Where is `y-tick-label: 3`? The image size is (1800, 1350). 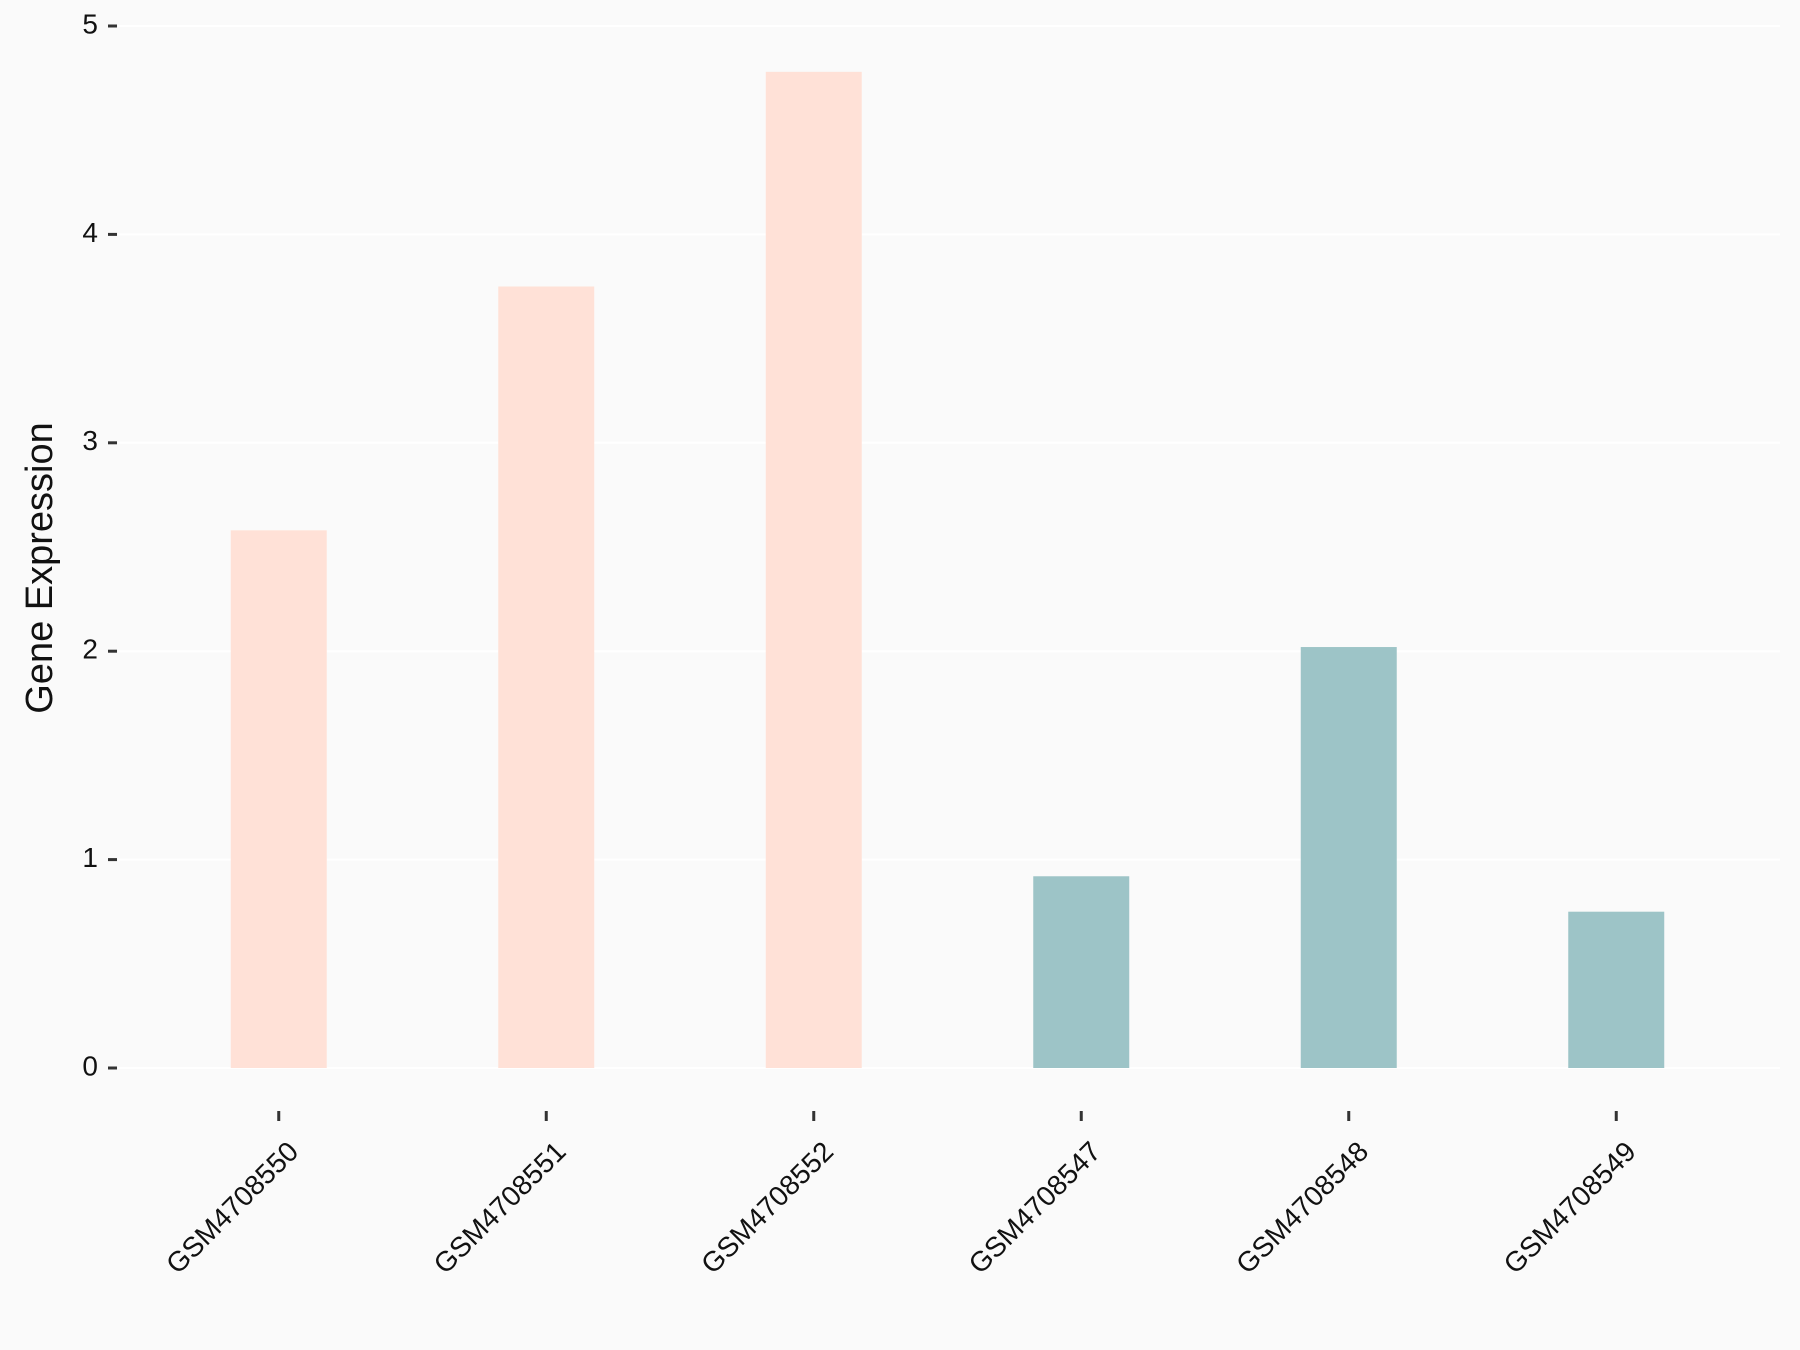 y-tick-label: 3 is located at coordinates (90, 440).